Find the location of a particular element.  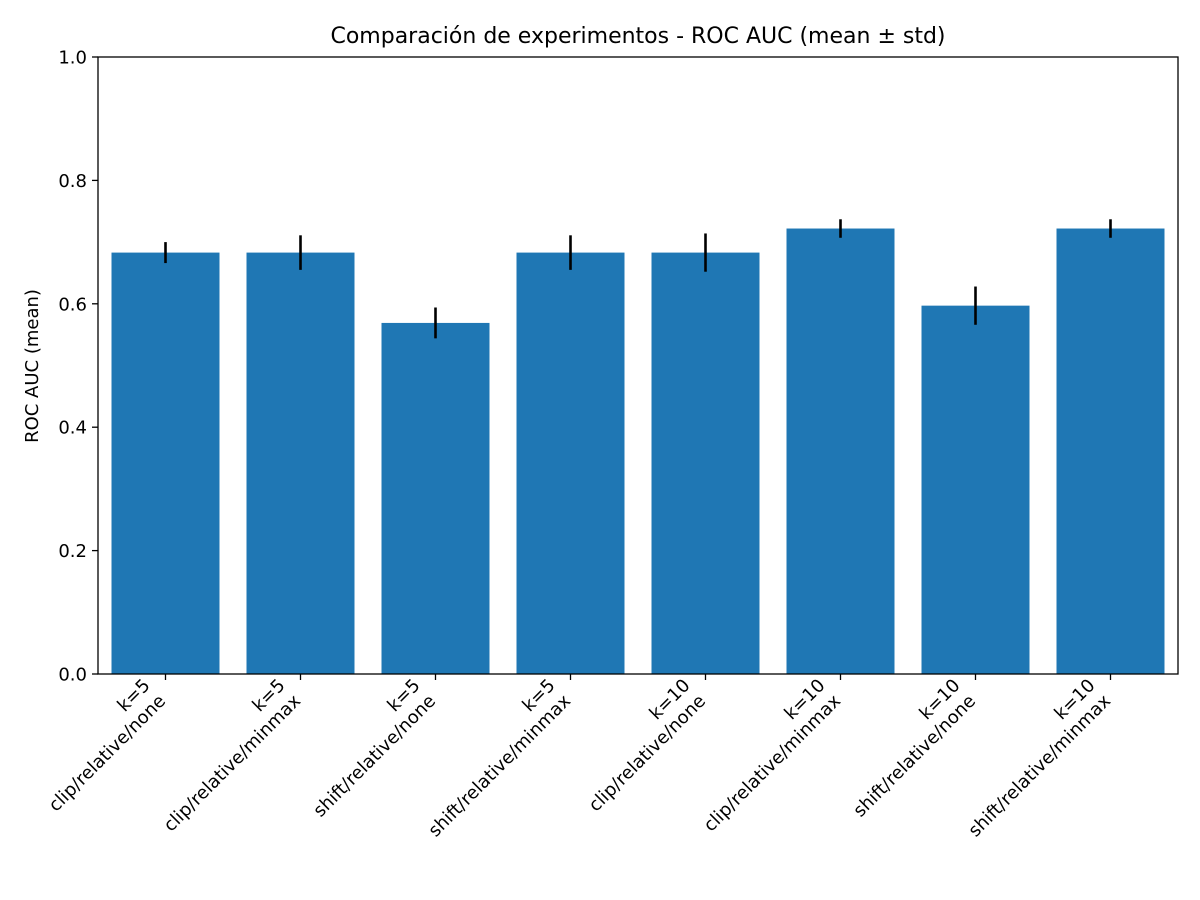

x-tick-label-line: clip/relative/none is located at coordinates (107, 753).